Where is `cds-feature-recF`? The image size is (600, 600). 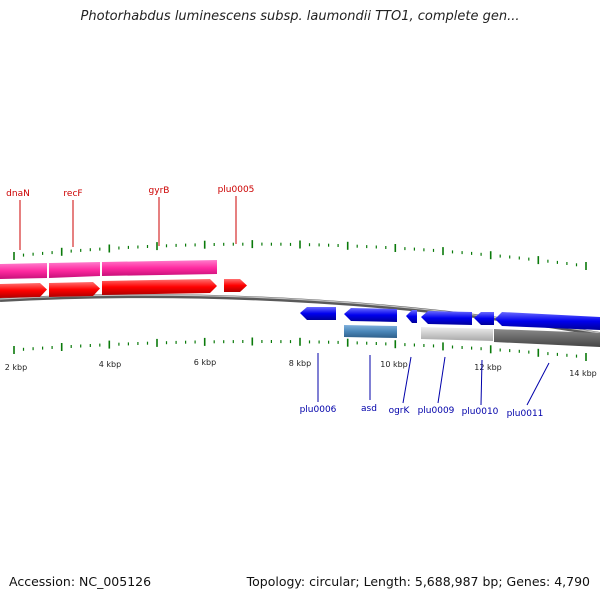 cds-feature-recF is located at coordinates (74, 270).